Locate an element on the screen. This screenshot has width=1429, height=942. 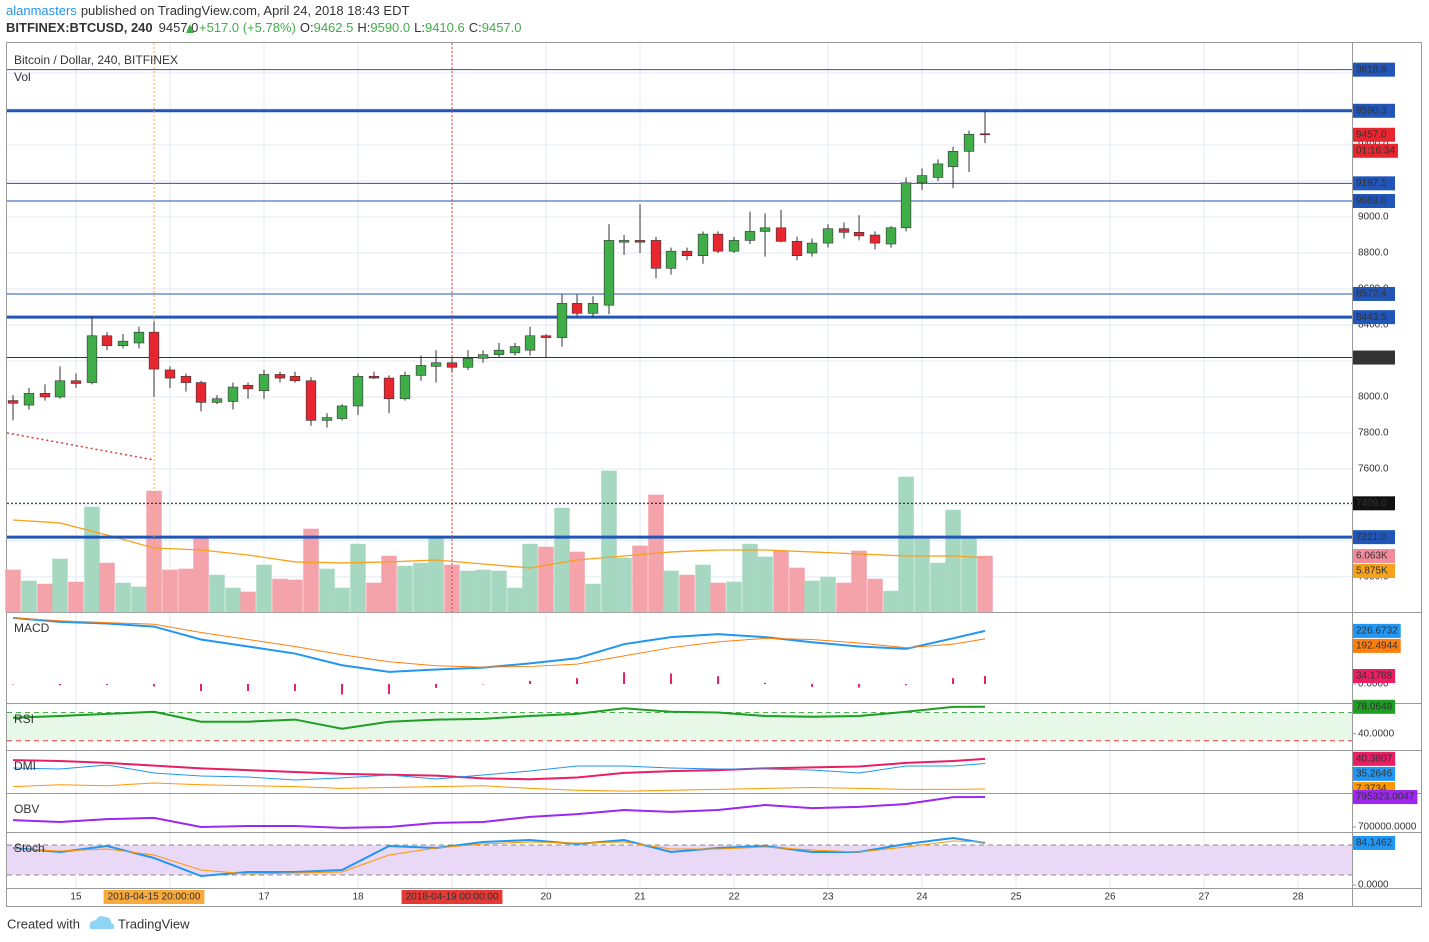
price-label: 34.1788 is located at coordinates (1374, 676).